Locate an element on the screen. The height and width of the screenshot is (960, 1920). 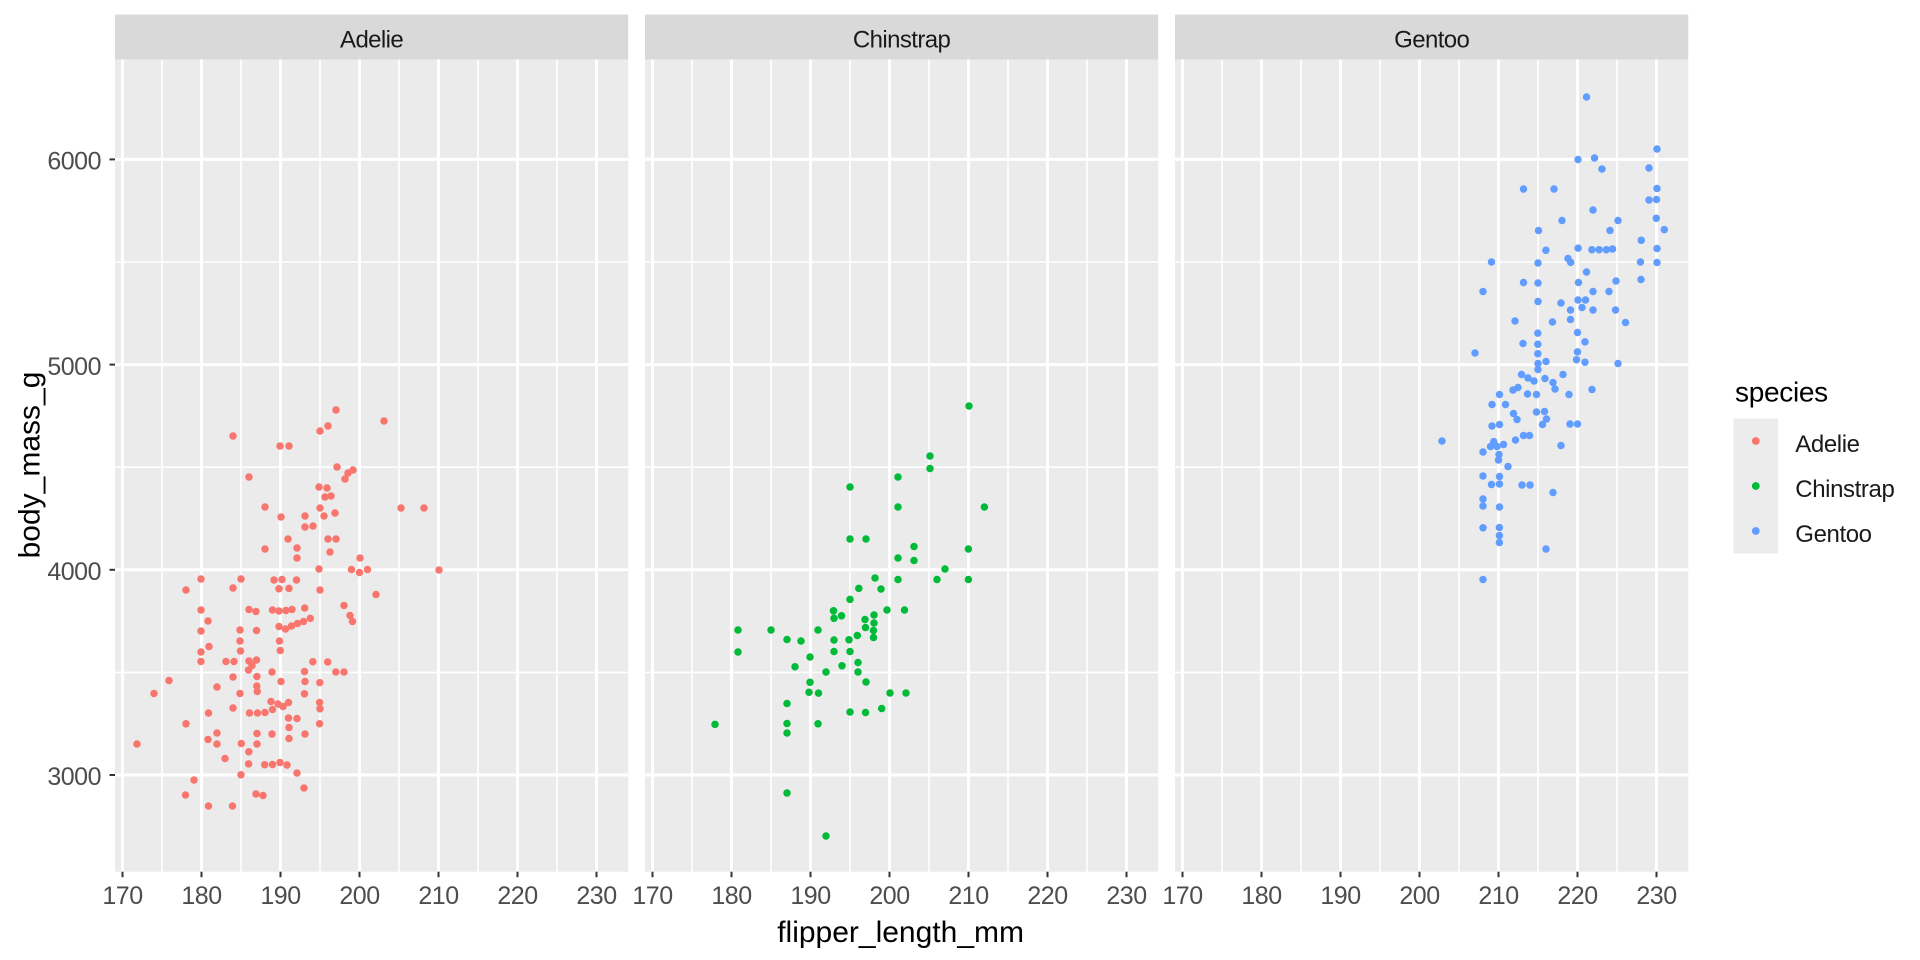
svg-text: flipper_length_mm is located at coordinates (900, 932).